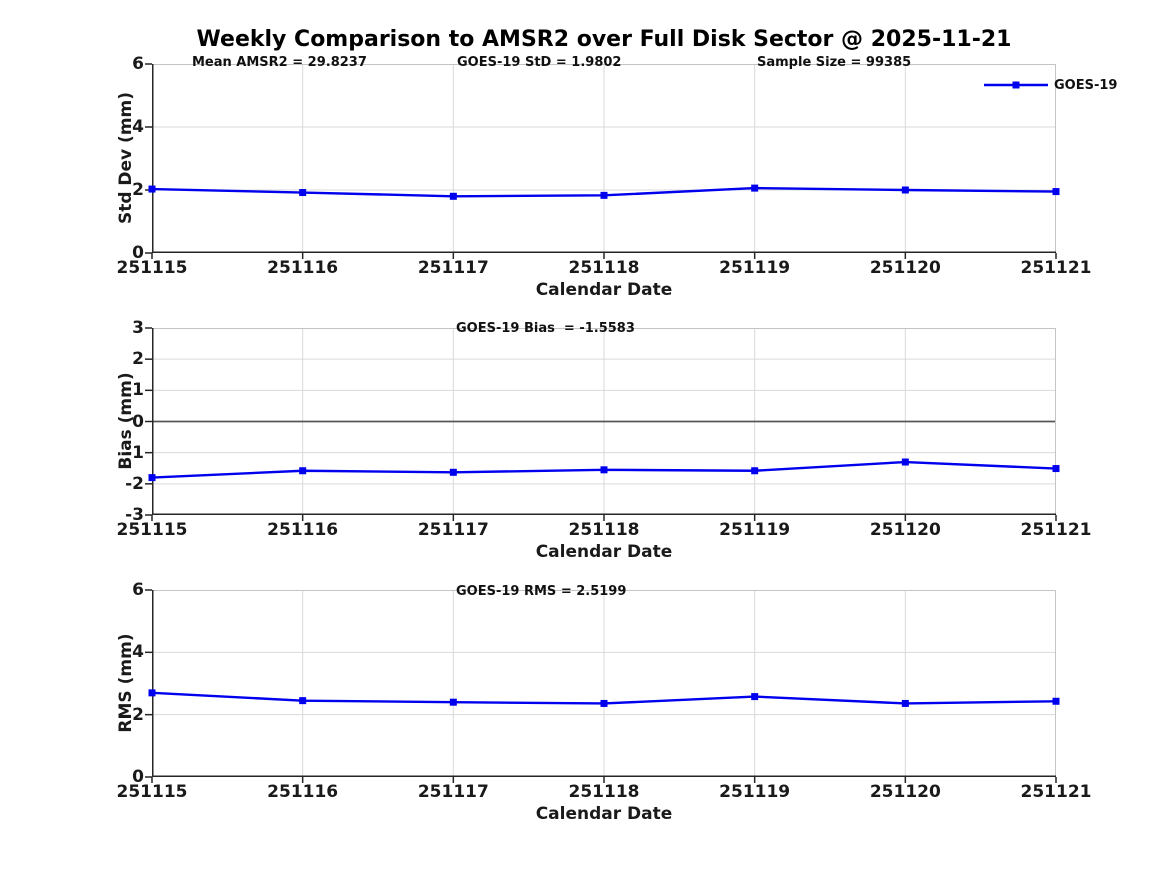 The image size is (1167, 875). What do you see at coordinates (1086, 85) in the screenshot?
I see `legend-label: GOES-19` at bounding box center [1086, 85].